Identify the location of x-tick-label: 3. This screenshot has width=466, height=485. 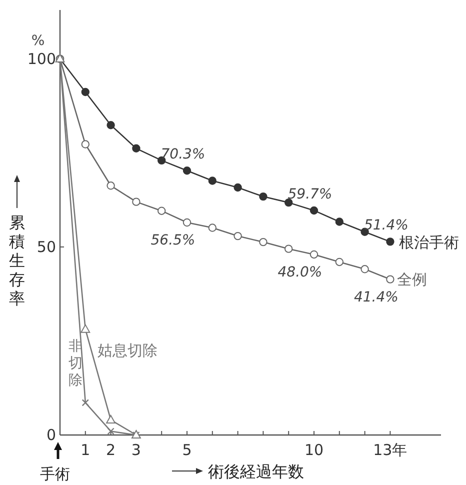
(136, 450).